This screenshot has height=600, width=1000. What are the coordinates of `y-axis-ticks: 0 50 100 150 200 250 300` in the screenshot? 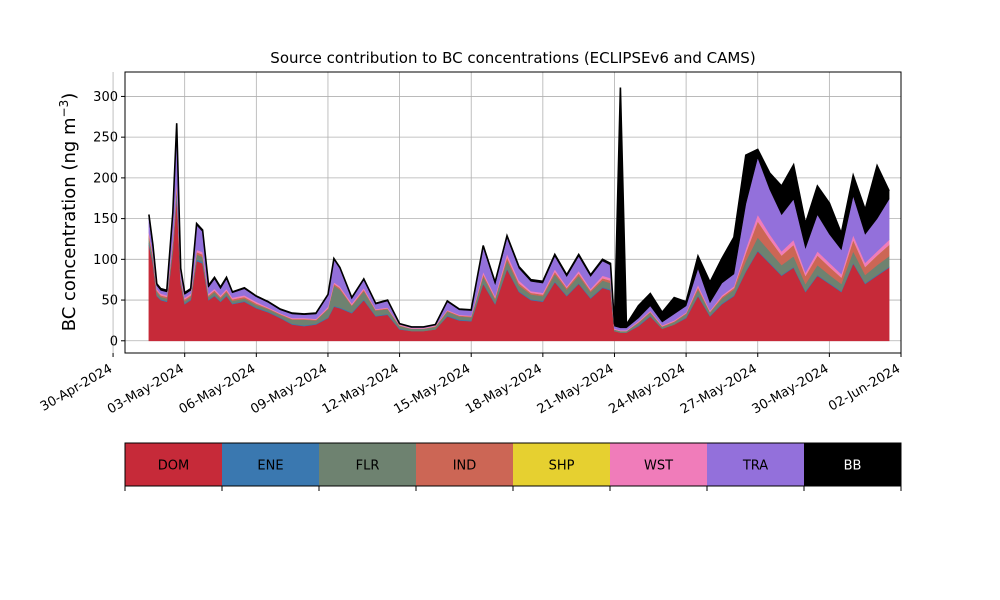 It's located at (109, 219).